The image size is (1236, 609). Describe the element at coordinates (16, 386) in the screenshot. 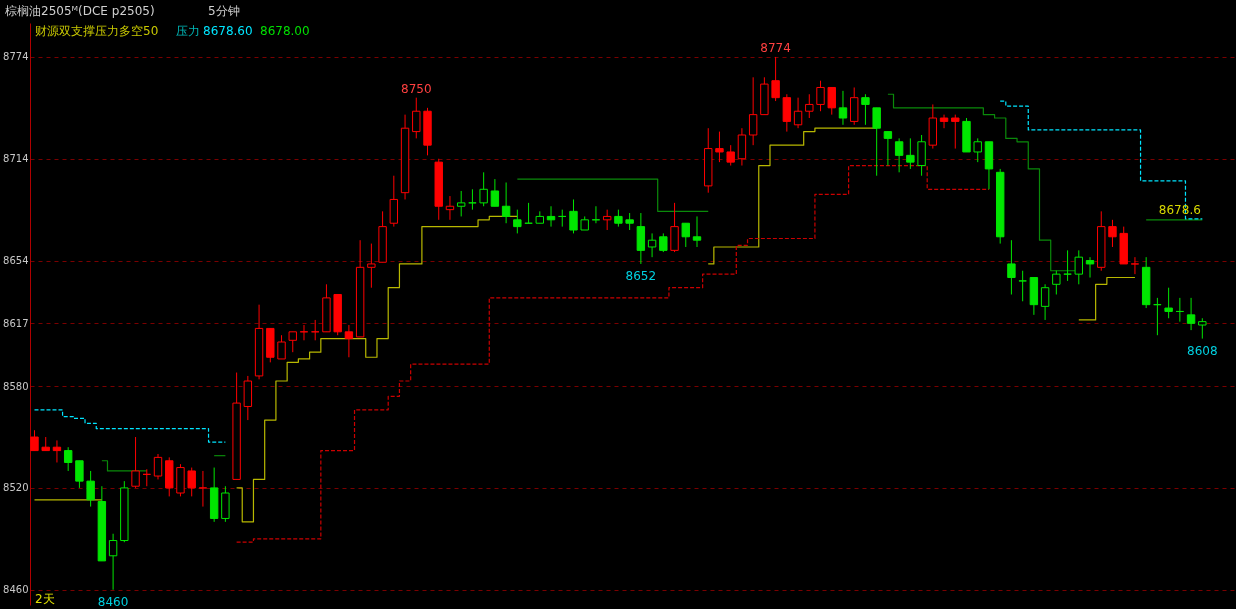

I see `y-tick-label: 8580` at that location.